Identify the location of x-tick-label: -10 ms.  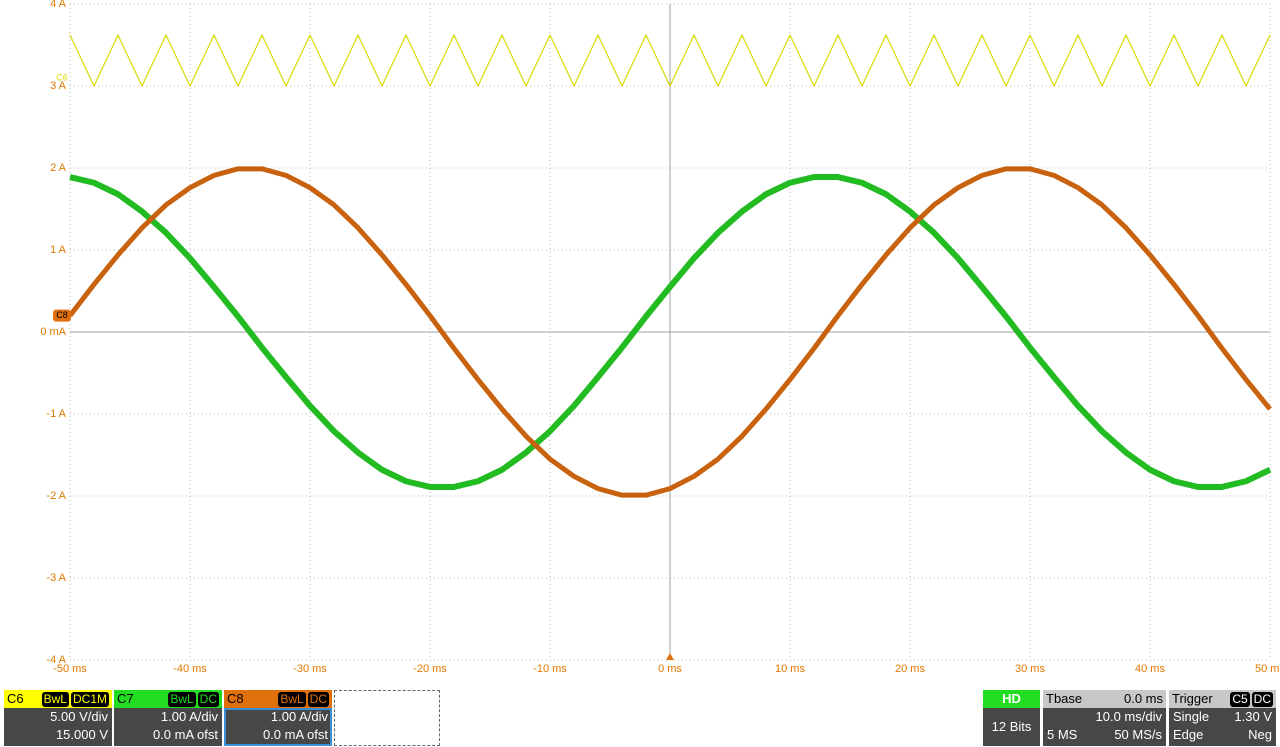
(550, 669).